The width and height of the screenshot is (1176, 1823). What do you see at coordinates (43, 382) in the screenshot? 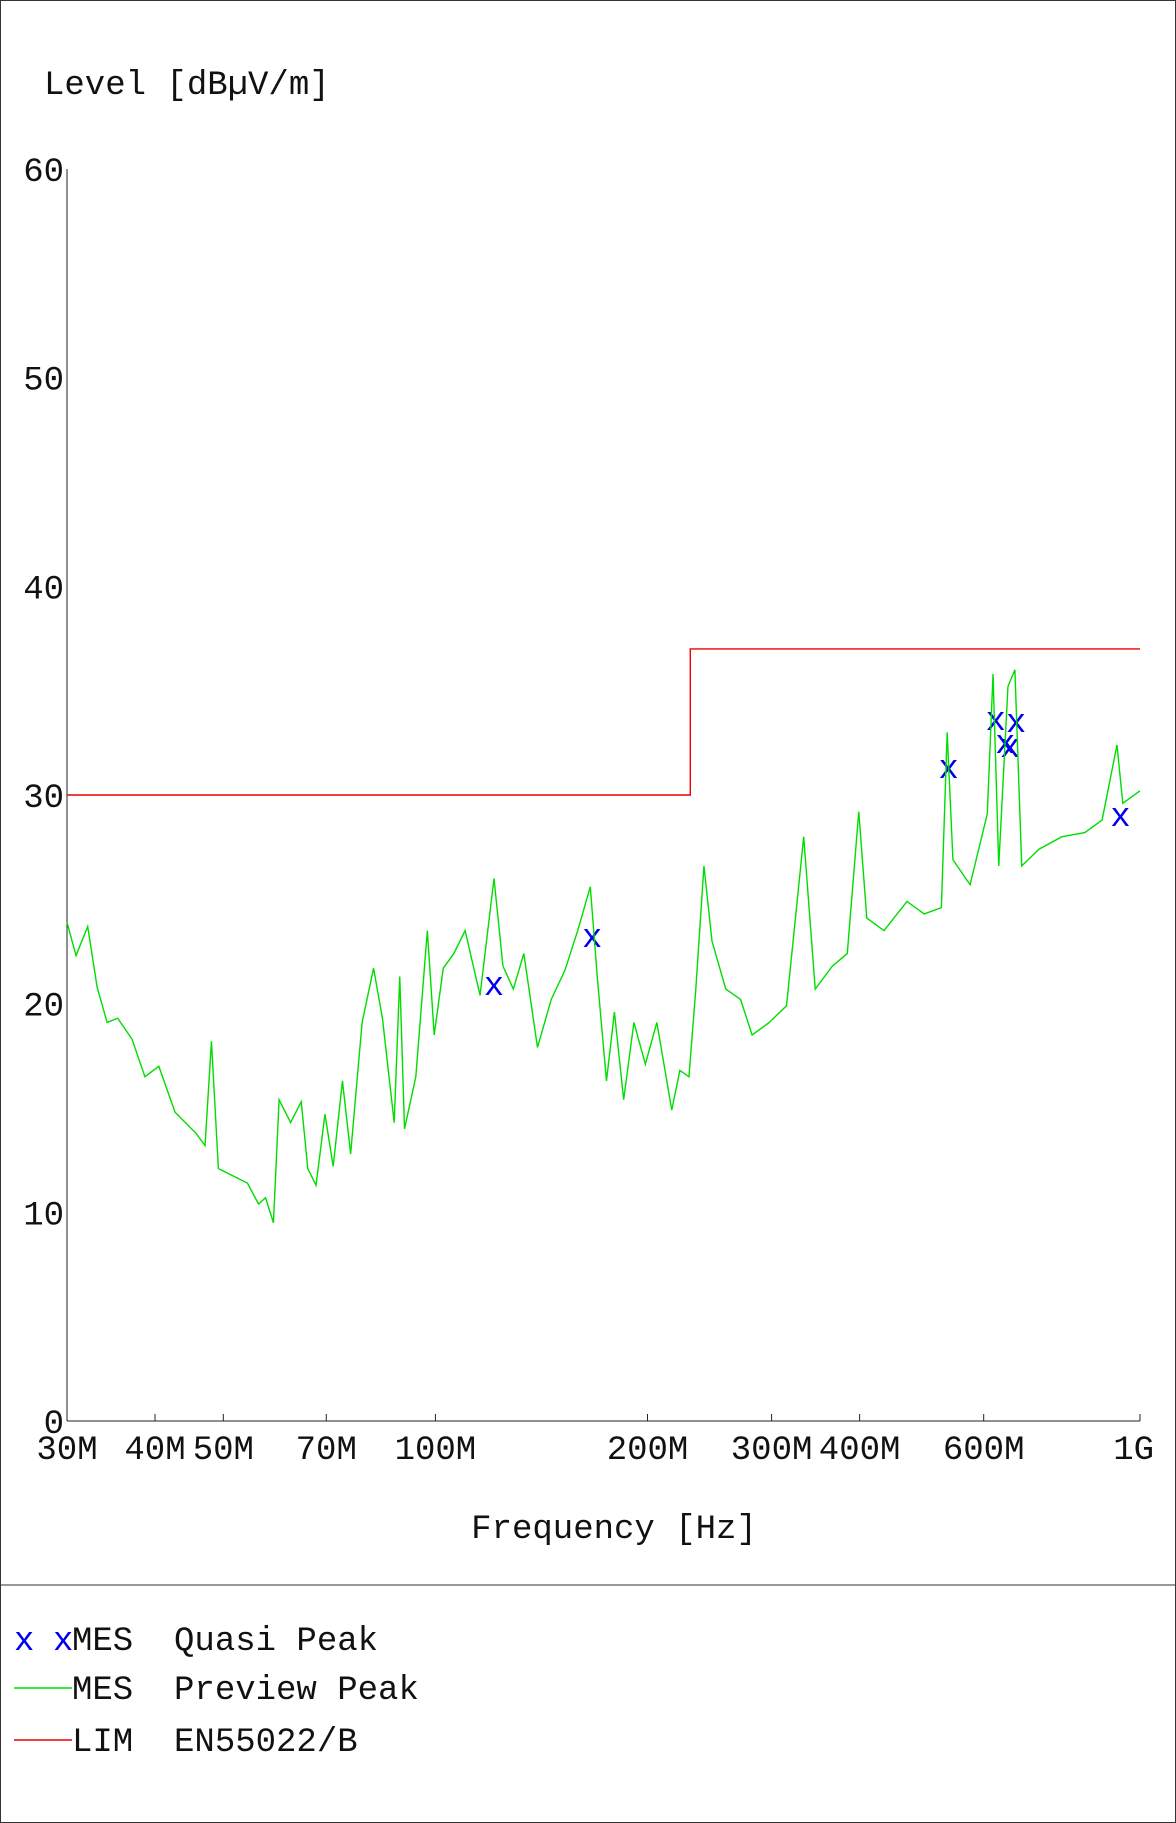
I see `y-tick-label: 50` at bounding box center [43, 382].